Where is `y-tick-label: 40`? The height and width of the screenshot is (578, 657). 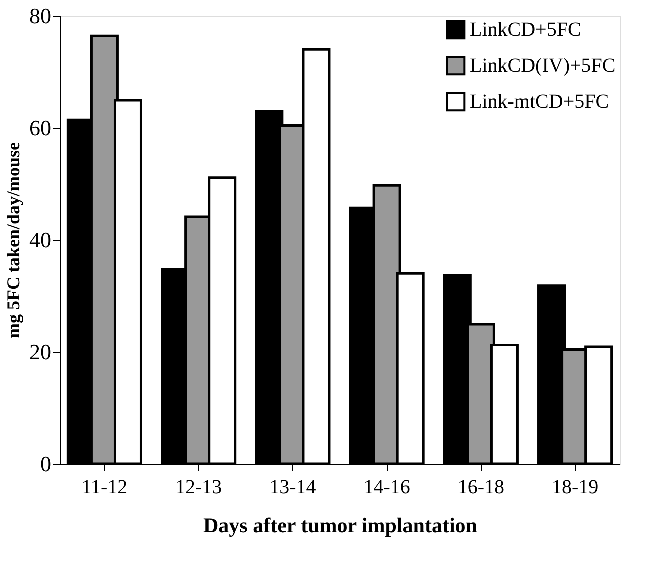 y-tick-label: 40 is located at coordinates (41, 240).